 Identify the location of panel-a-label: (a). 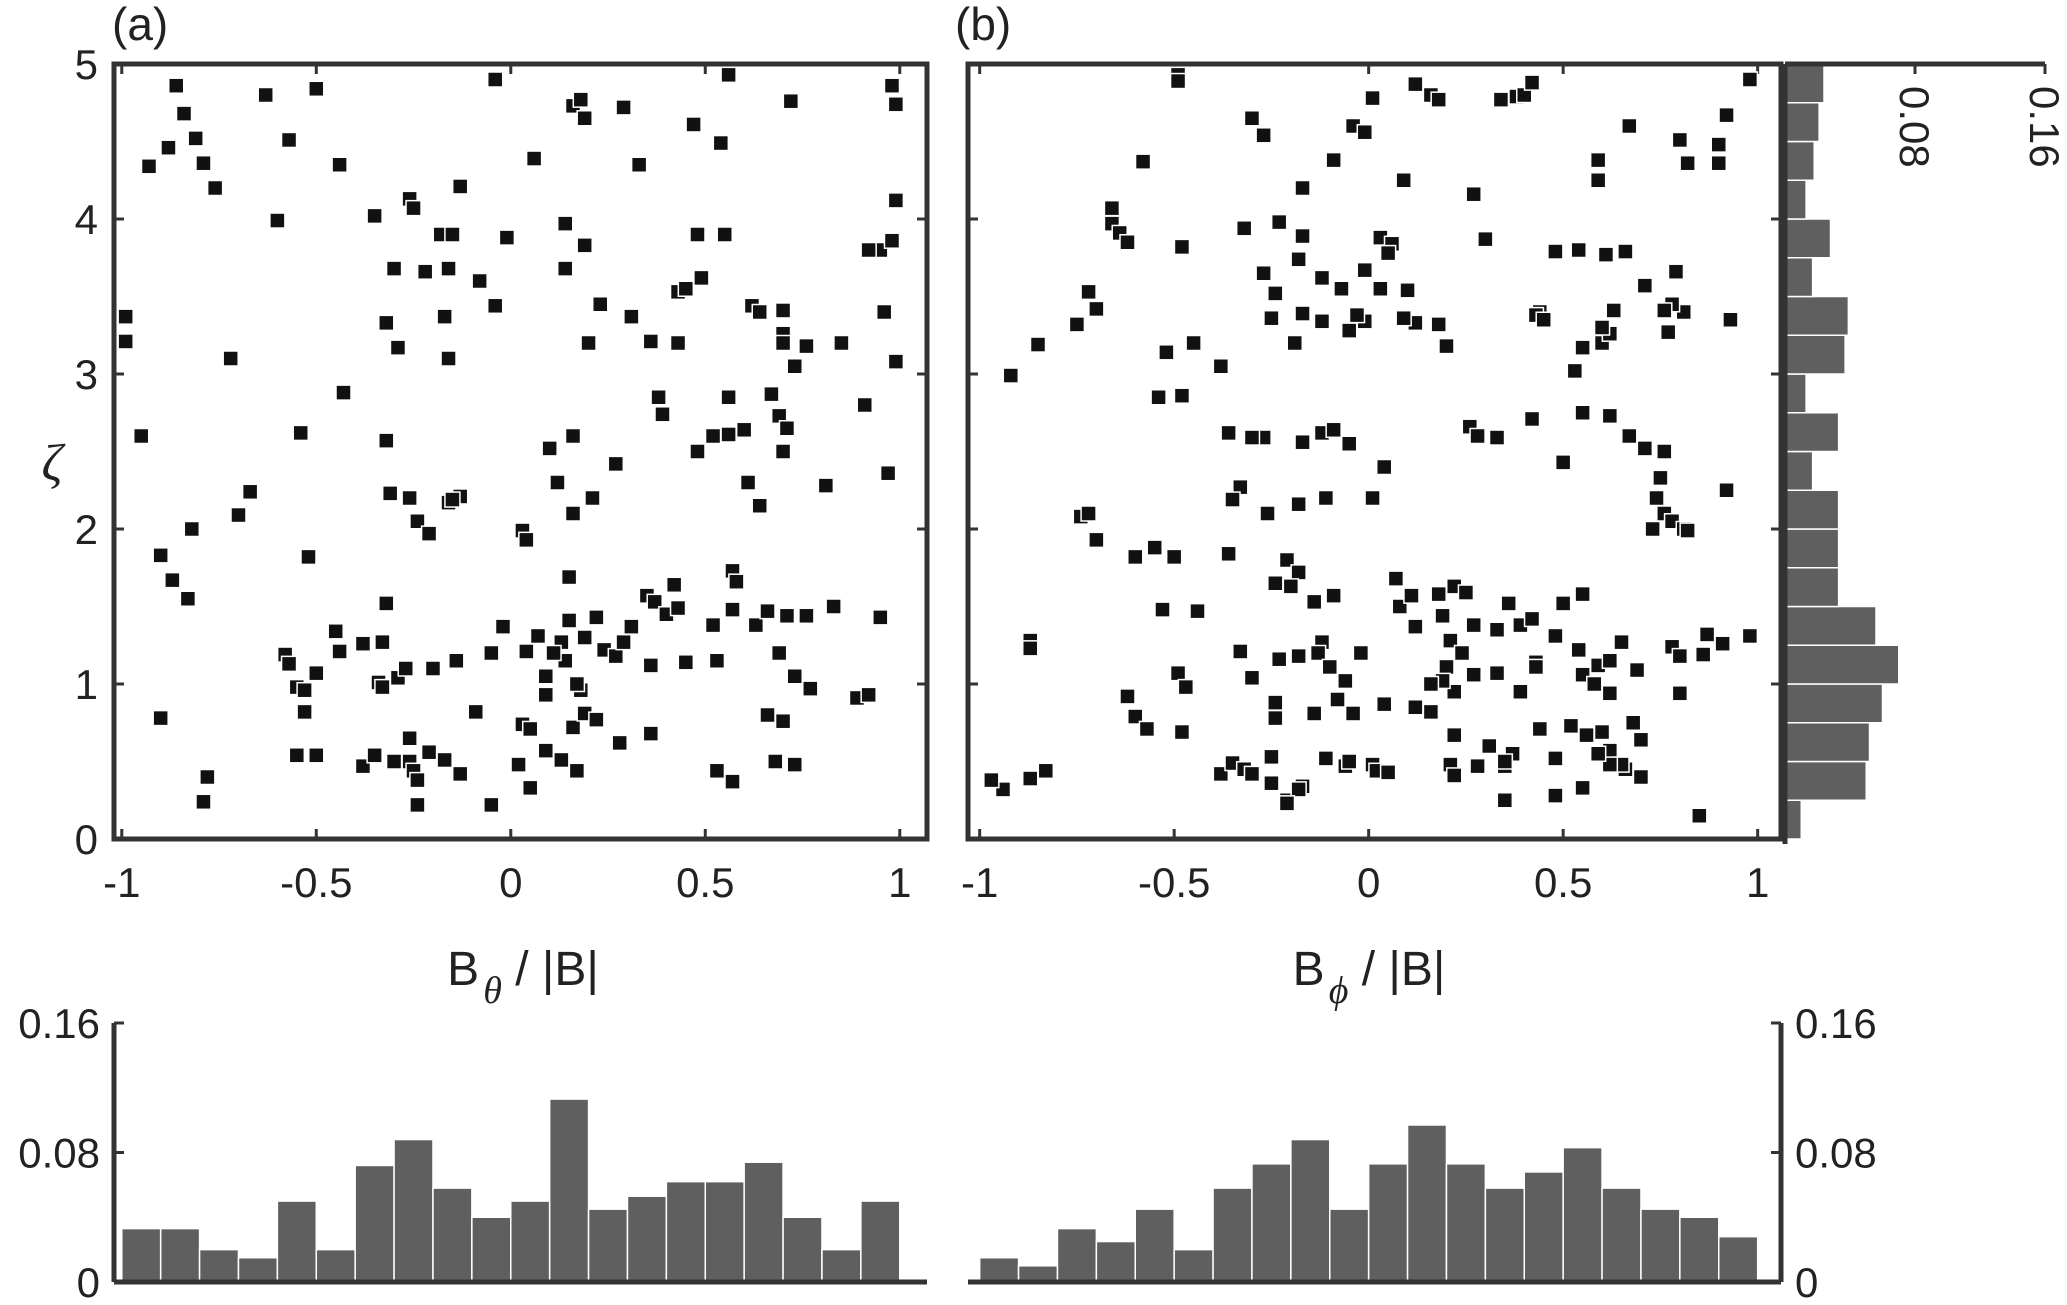
(140, 25).